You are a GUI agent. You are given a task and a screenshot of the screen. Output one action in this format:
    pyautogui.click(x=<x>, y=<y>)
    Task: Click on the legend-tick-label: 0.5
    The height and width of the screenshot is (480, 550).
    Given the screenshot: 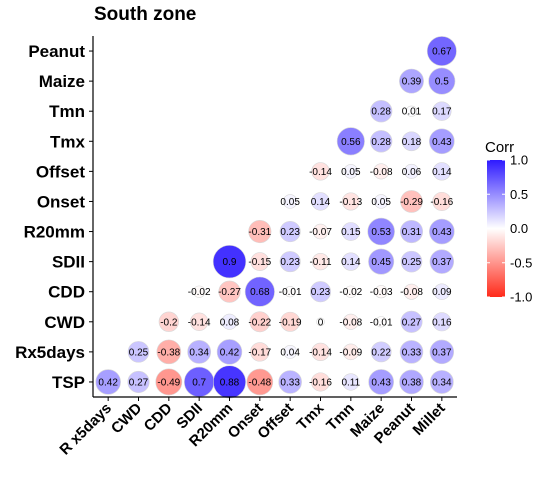 What is the action you would take?
    pyautogui.click(x=519, y=194)
    